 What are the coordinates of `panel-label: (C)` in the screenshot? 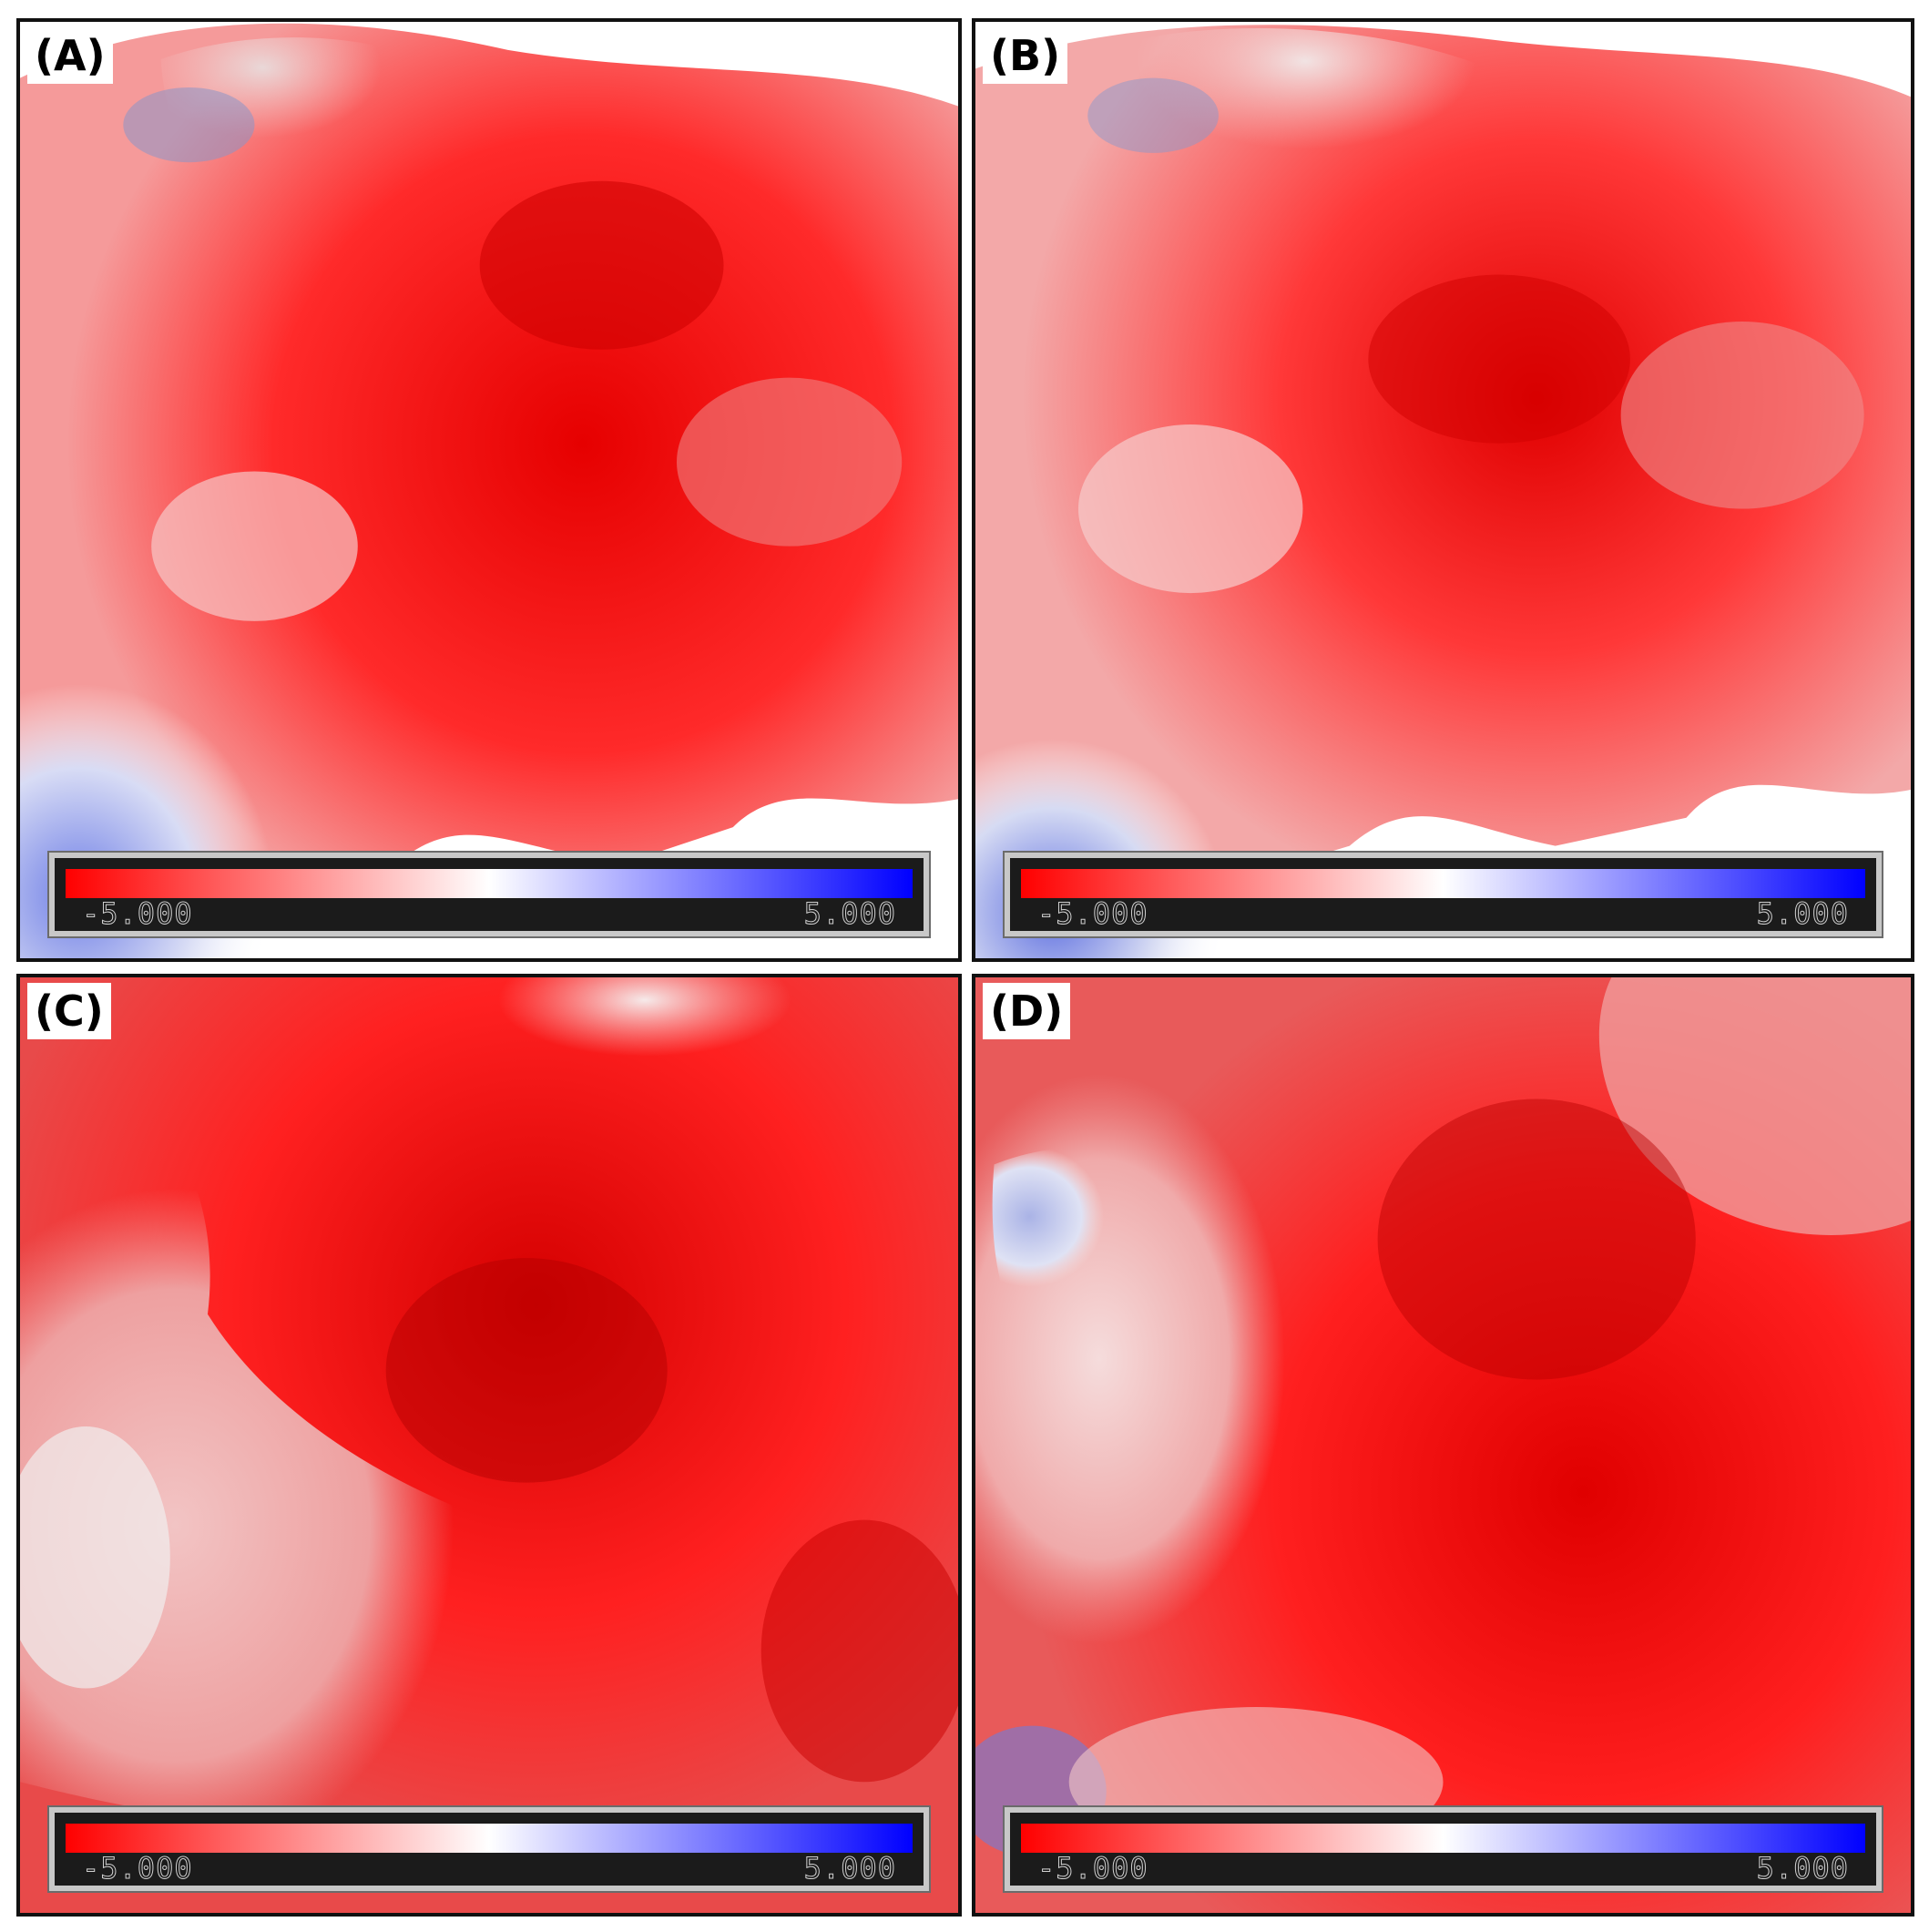 It's located at (69, 1011).